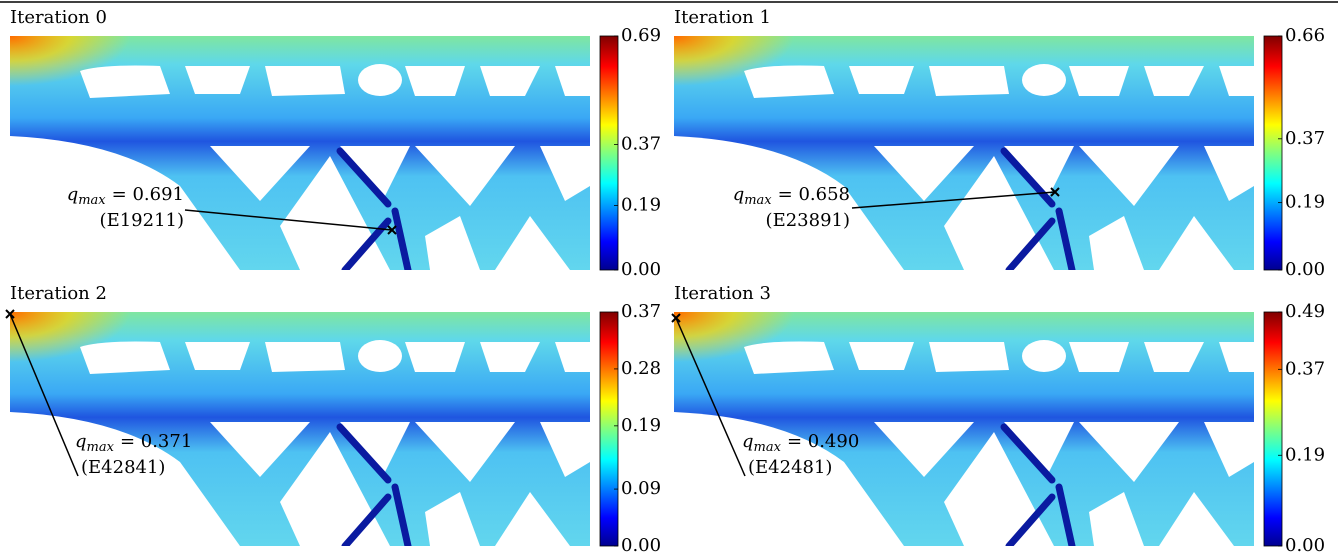 The height and width of the screenshot is (558, 1338). I want to click on annotation-label: qmax = 0.691, so click(125, 196).